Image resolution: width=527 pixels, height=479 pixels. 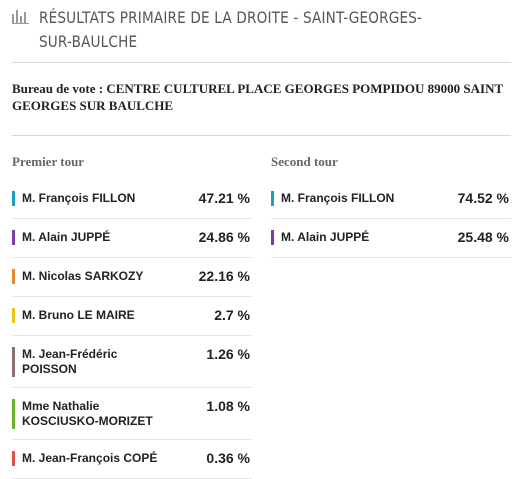 What do you see at coordinates (92, 458) in the screenshot?
I see `candidate-name: M. Jean-François COPÉ` at bounding box center [92, 458].